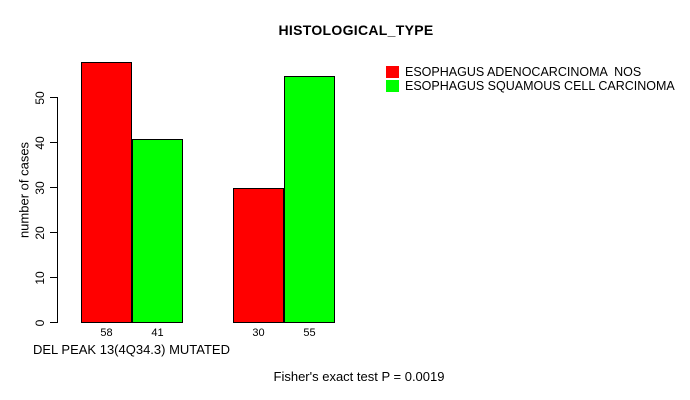 Image resolution: width=690 pixels, height=400 pixels. I want to click on bar-value-label: 41, so click(157, 333).